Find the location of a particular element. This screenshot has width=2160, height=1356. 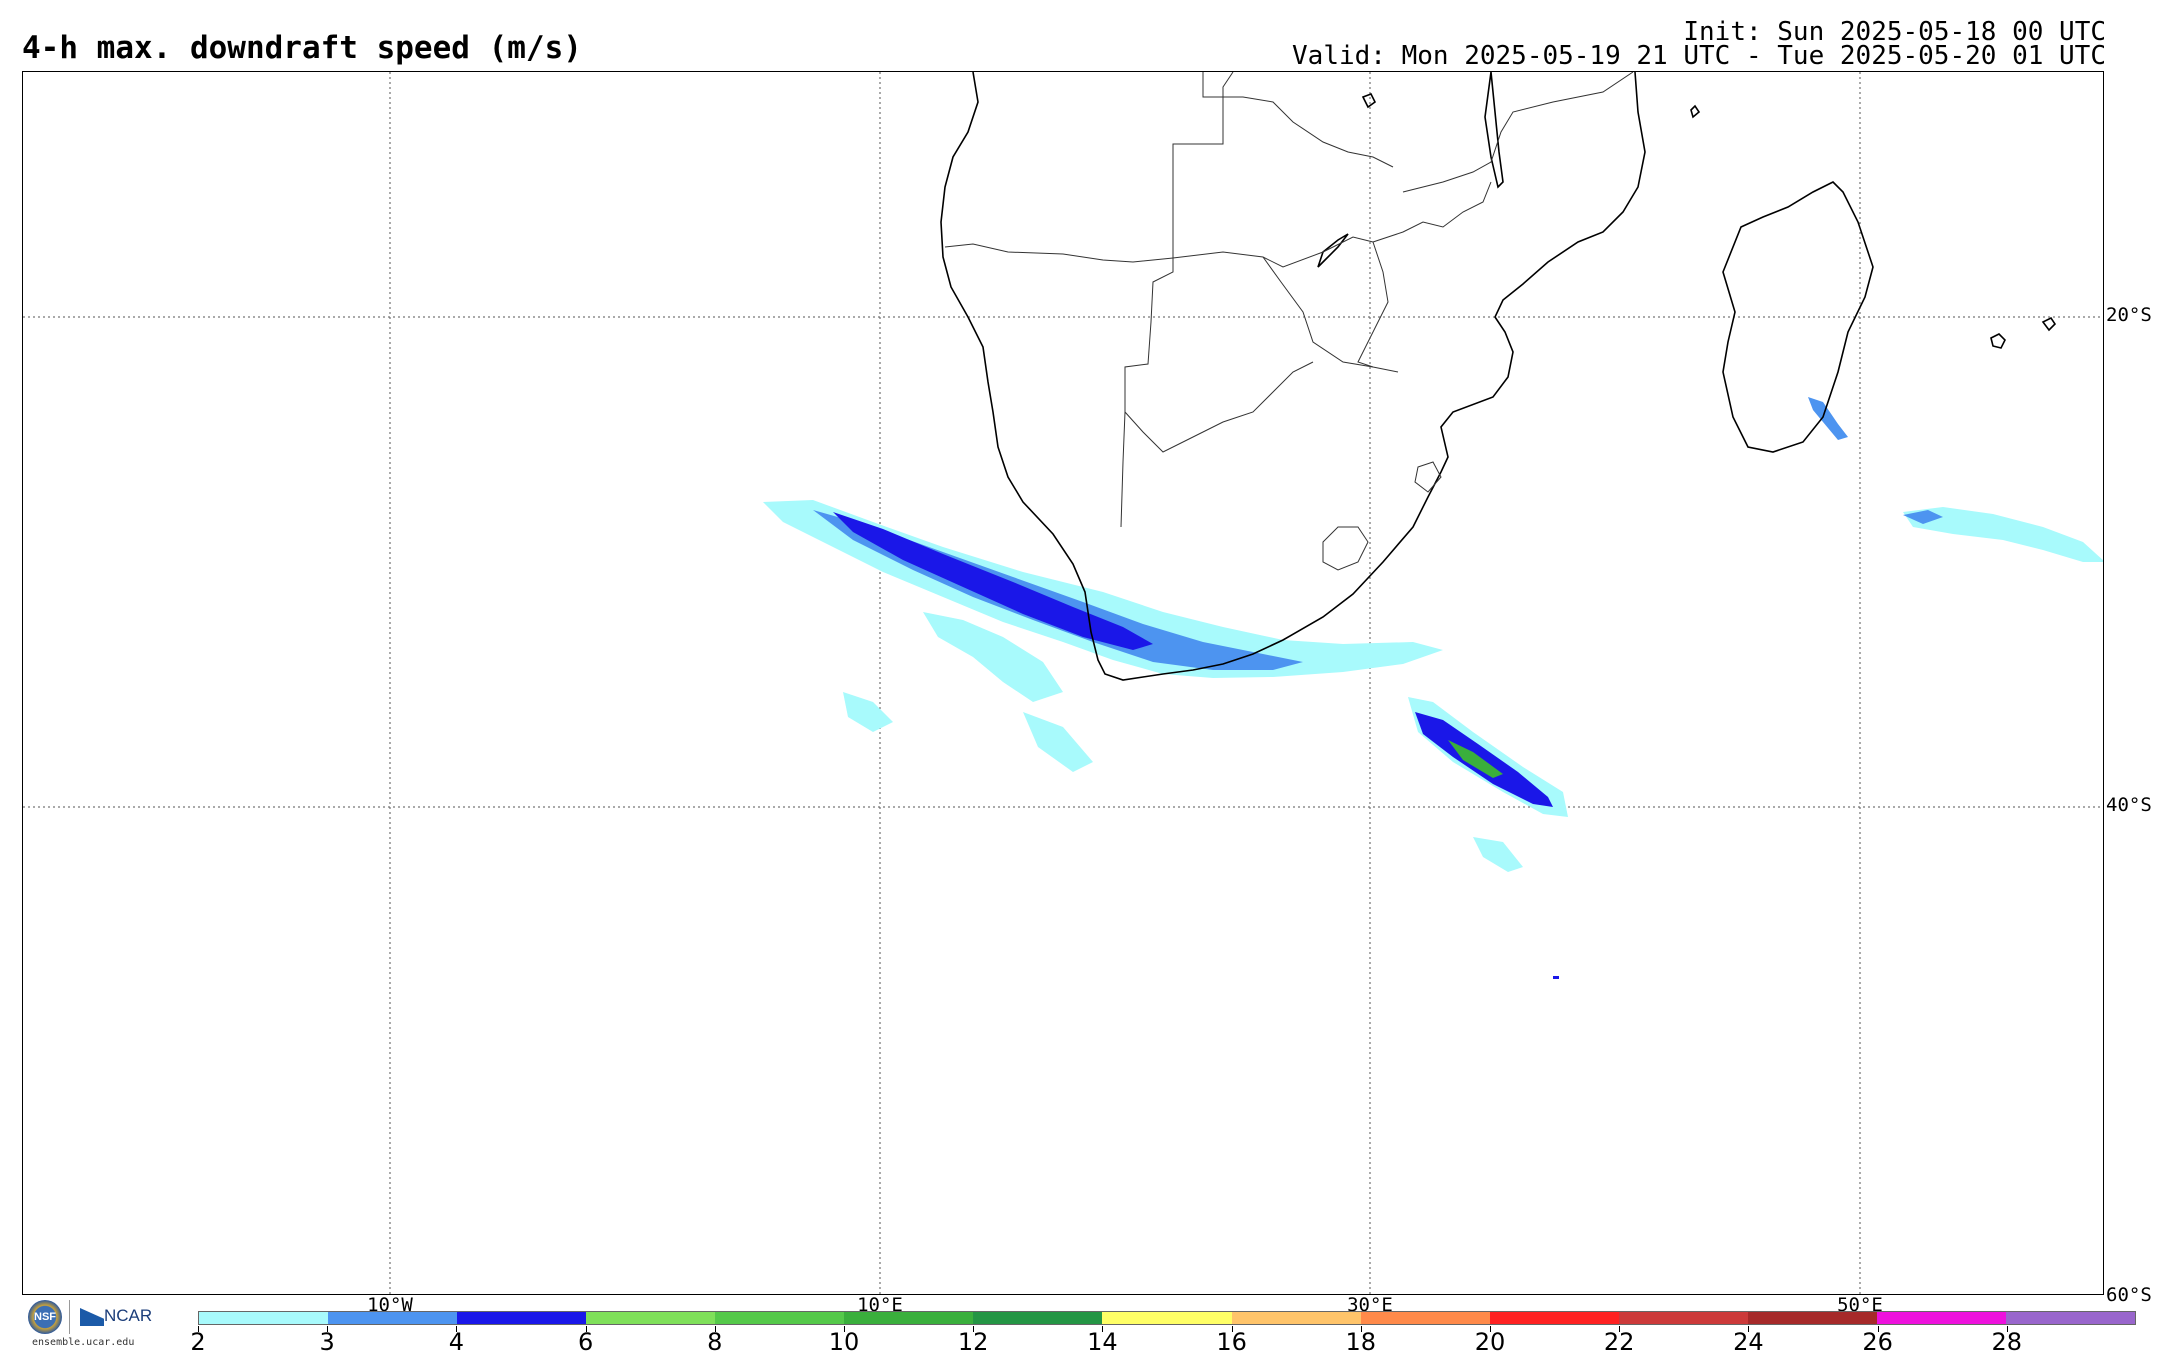

border-south-africa-botswana is located at coordinates (1219, 407).